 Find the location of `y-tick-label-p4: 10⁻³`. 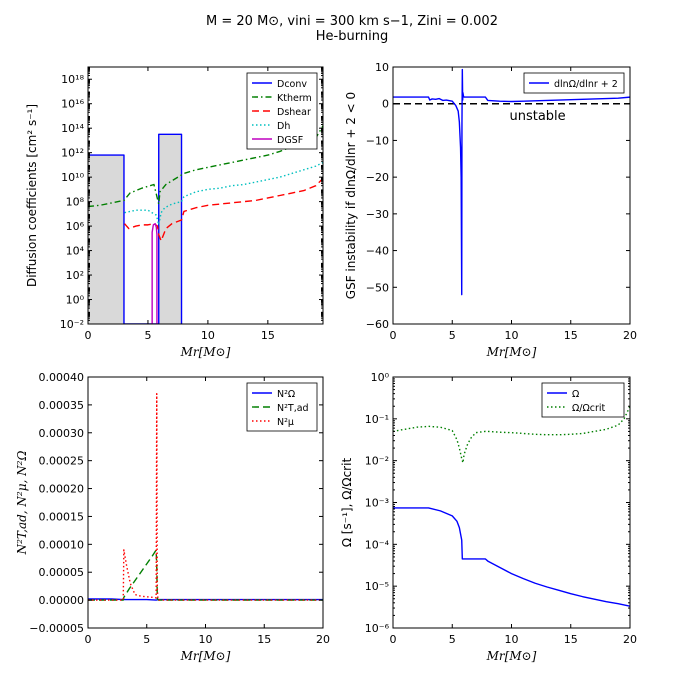

y-tick-label-p4: 10⁻³ is located at coordinates (377, 503).